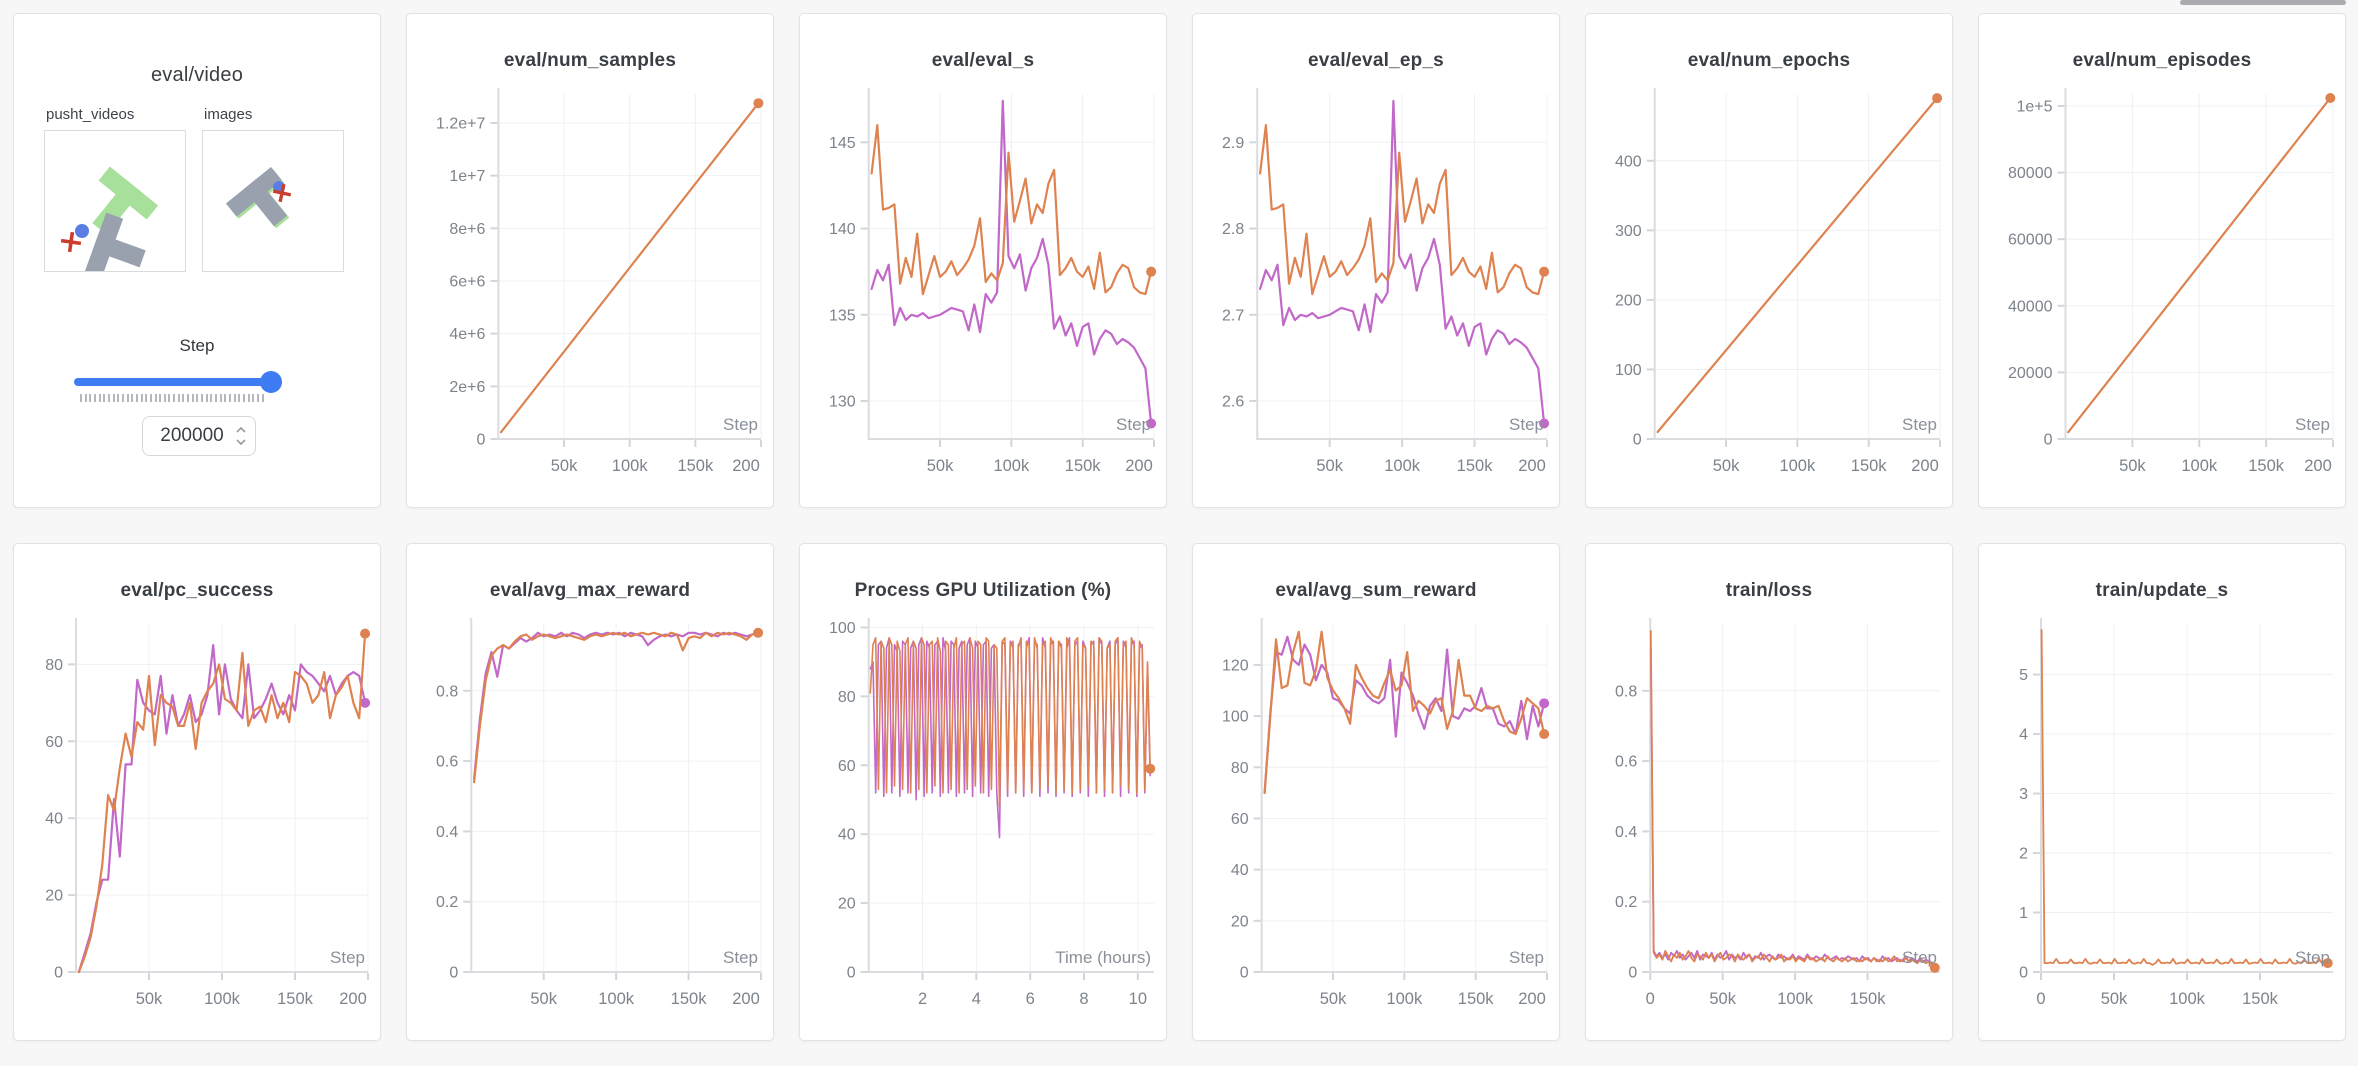 This screenshot has width=2358, height=1066. I want to click on svg-text: 145, so click(842, 143).